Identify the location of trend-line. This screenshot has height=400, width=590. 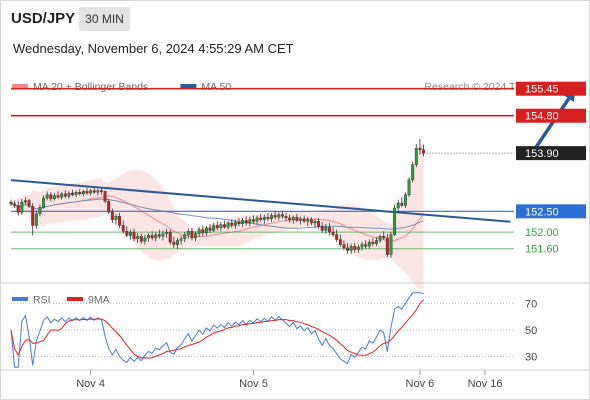
(260, 201).